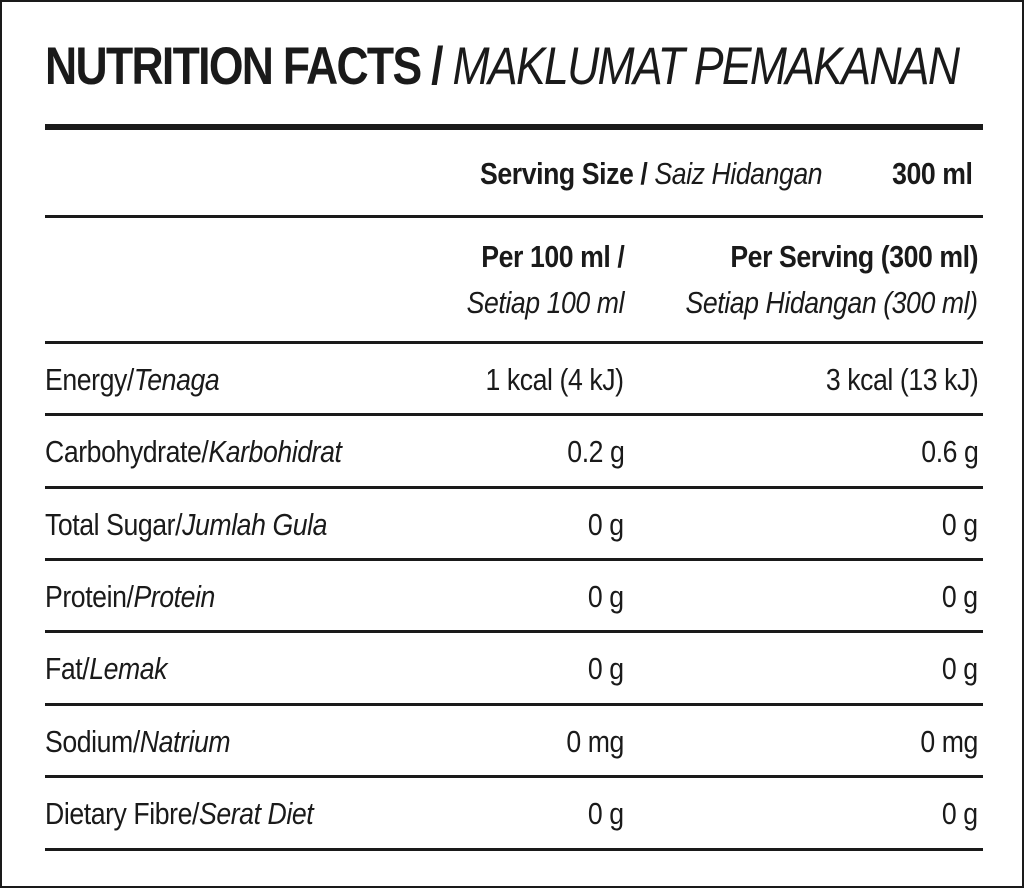 This screenshot has width=1024, height=888. Describe the element at coordinates (514, 849) in the screenshot. I see `bottom-divider` at that location.